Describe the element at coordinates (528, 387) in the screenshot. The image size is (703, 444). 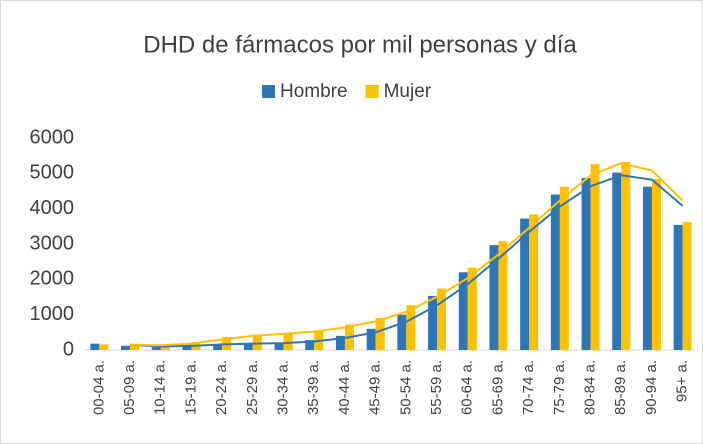
I see `x-tick-label: 70-74 a.` at that location.